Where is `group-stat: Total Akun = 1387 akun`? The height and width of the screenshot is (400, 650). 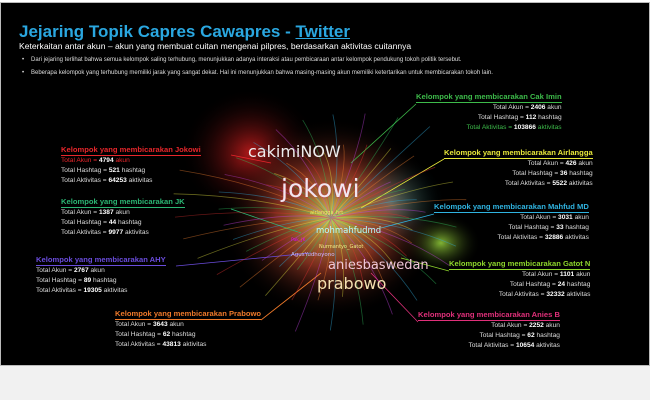
group-stat: Total Akun = 1387 akun is located at coordinates (95, 212).